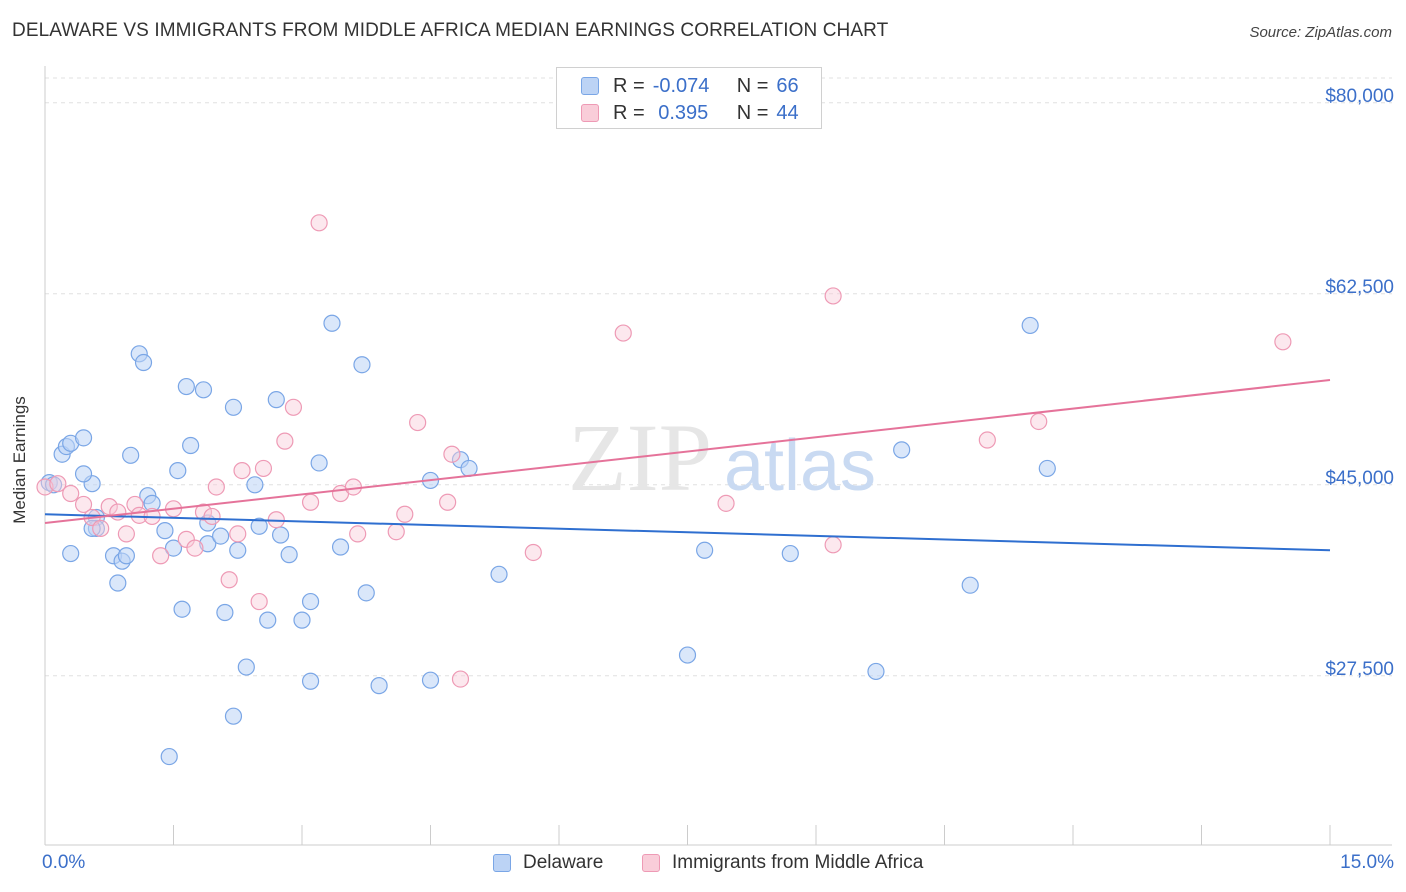 The image size is (1406, 892). I want to click on legend-row-immigrants: R = 0.395 N = 44, so click(690, 113).